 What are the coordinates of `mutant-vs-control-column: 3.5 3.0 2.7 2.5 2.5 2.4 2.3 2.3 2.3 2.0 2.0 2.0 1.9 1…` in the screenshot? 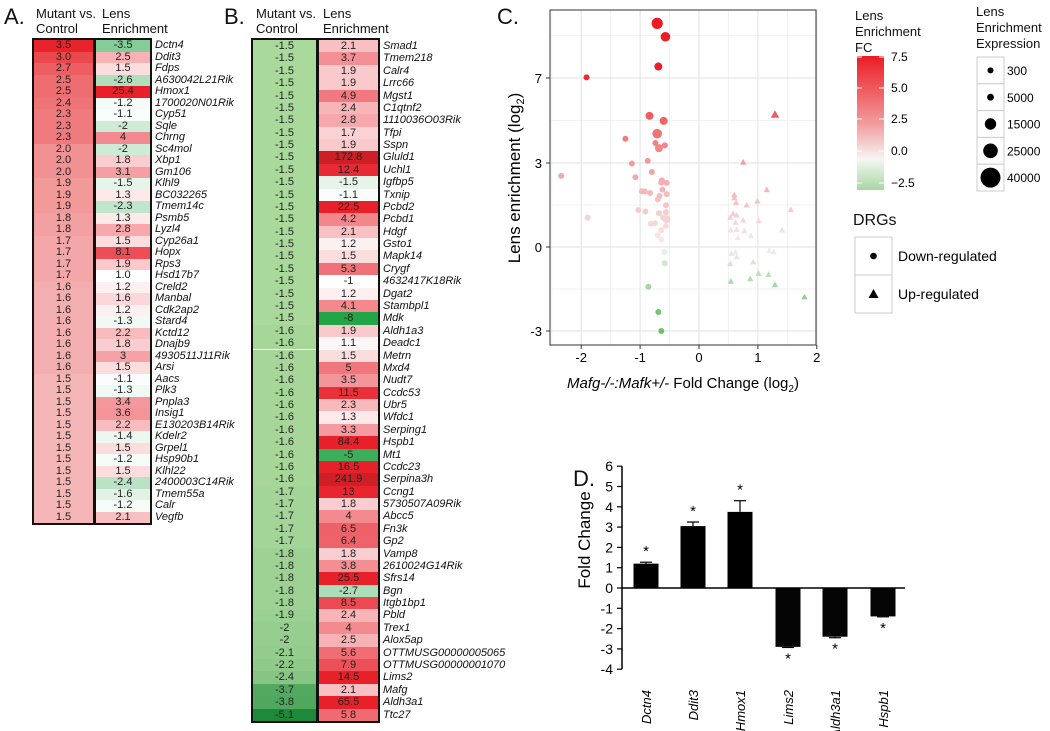 It's located at (63, 281).